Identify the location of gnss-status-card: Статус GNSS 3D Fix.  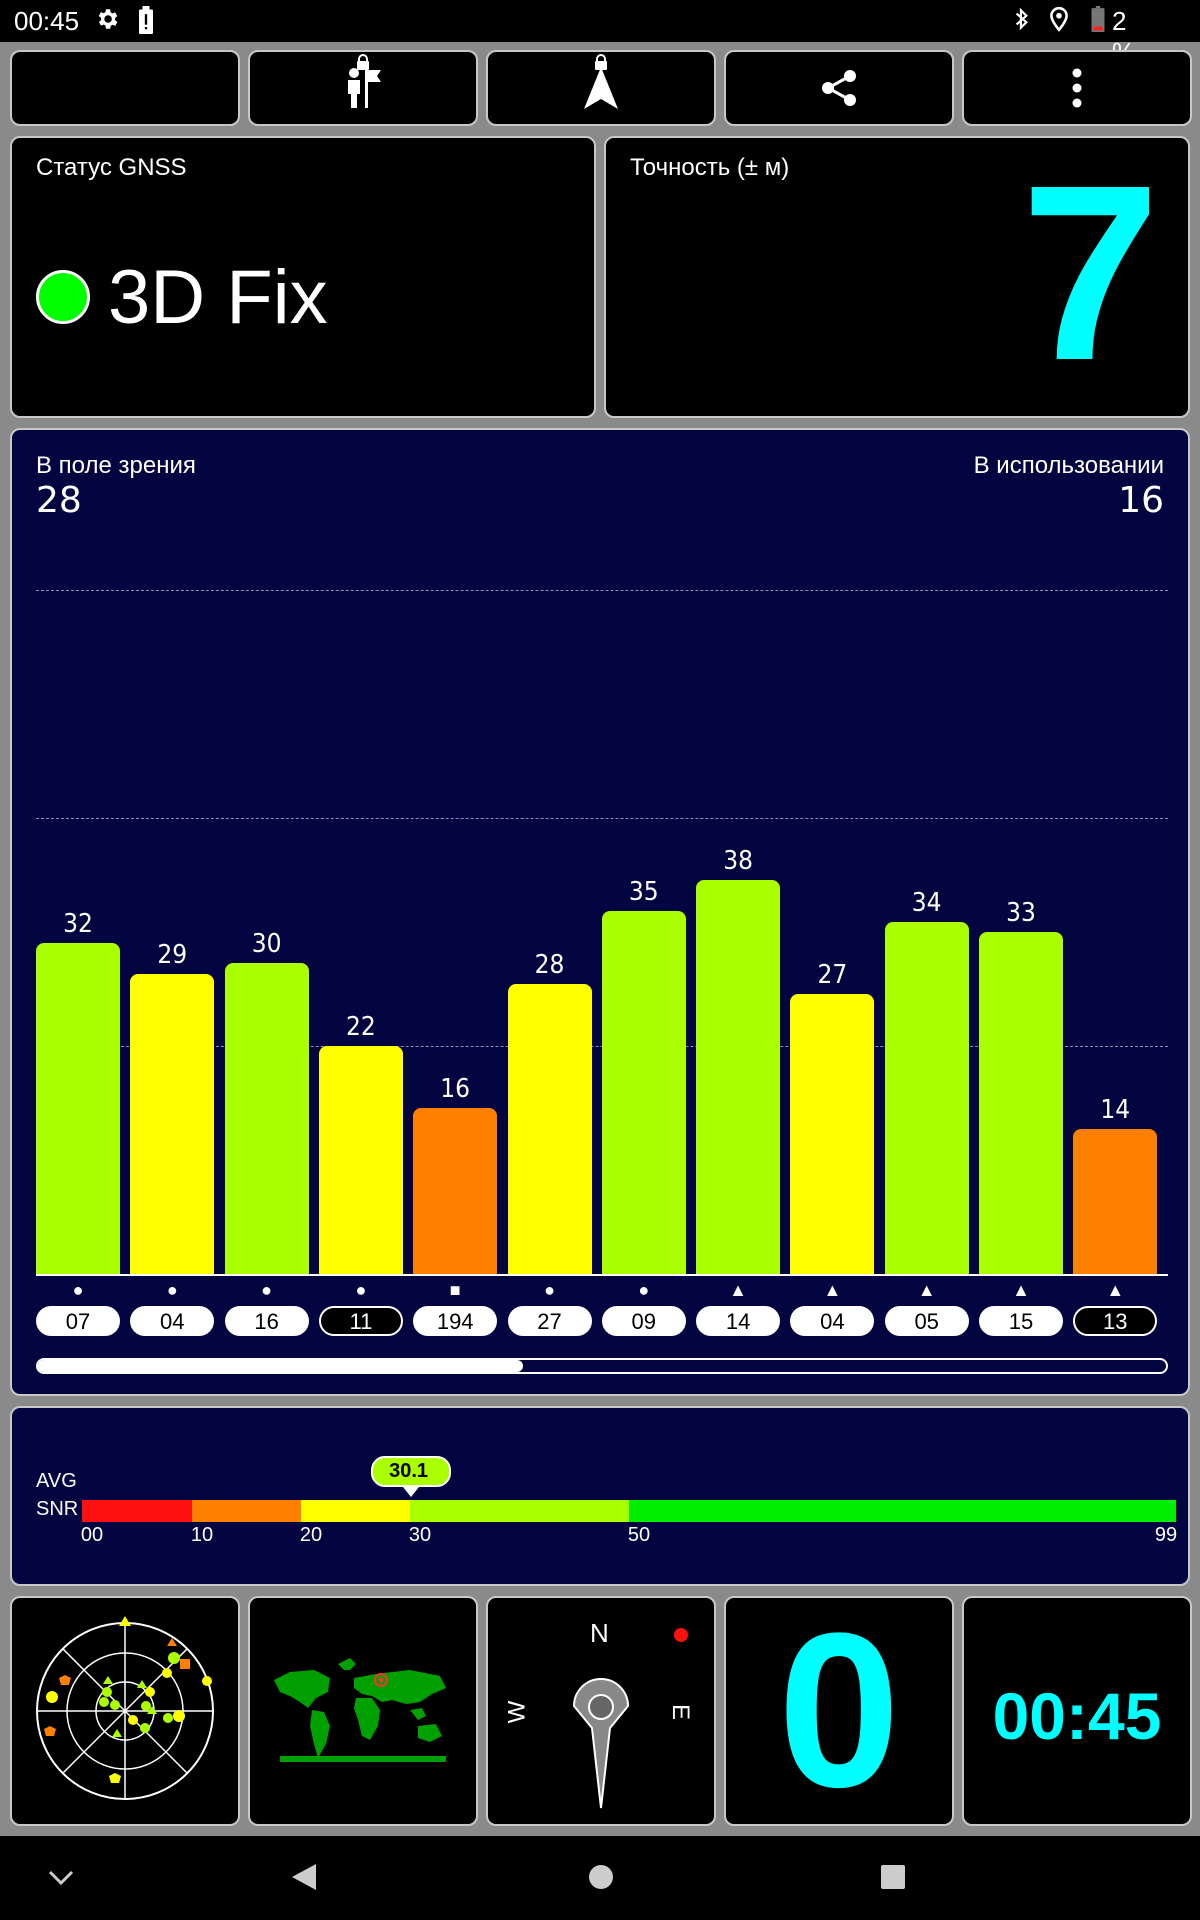
(303, 277).